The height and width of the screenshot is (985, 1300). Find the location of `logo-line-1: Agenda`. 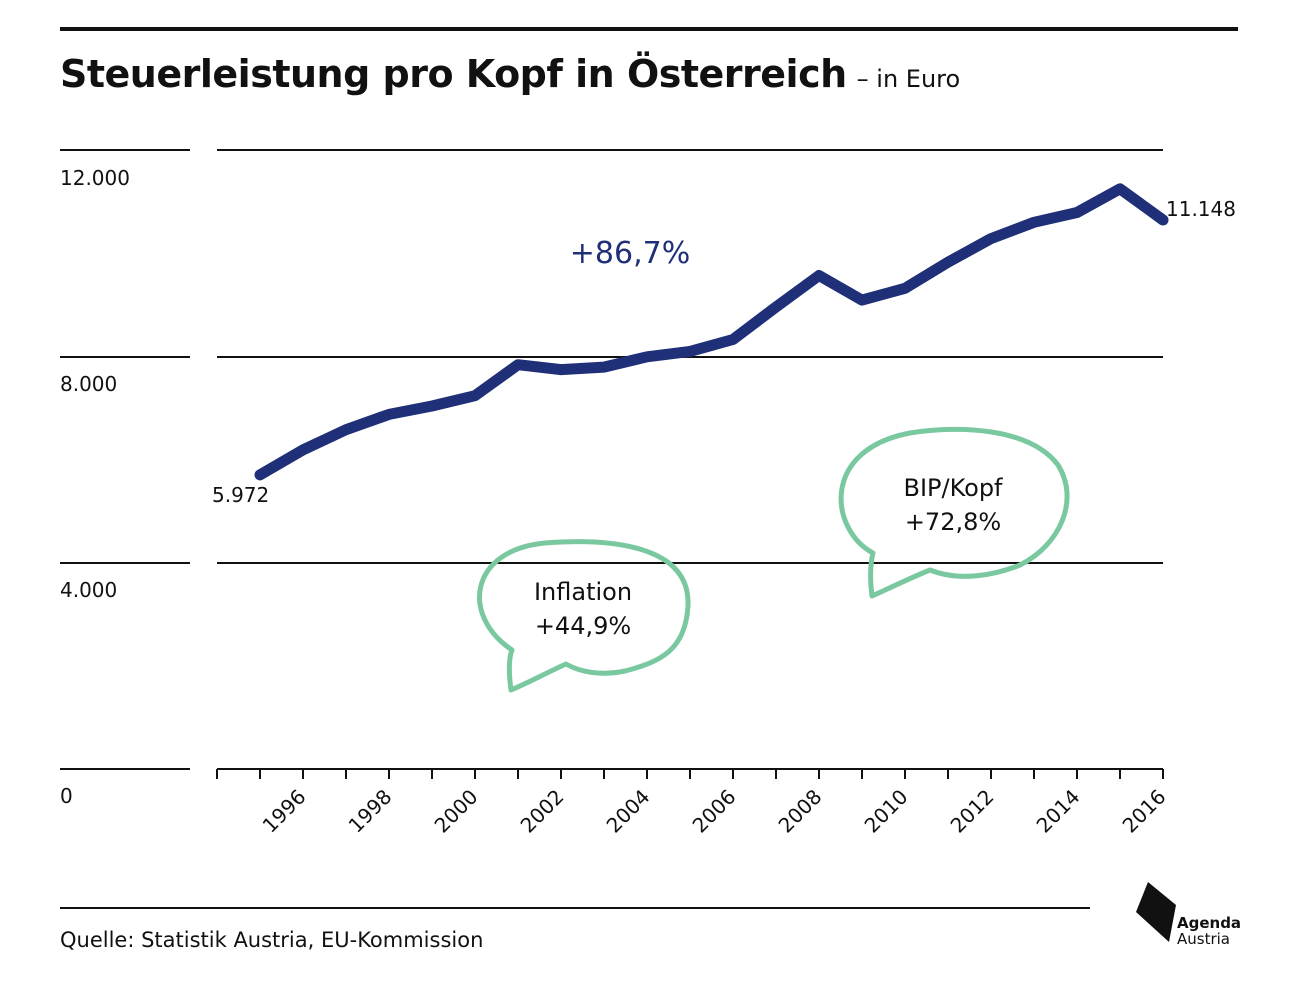

logo-line-1: Agenda is located at coordinates (1209, 923).